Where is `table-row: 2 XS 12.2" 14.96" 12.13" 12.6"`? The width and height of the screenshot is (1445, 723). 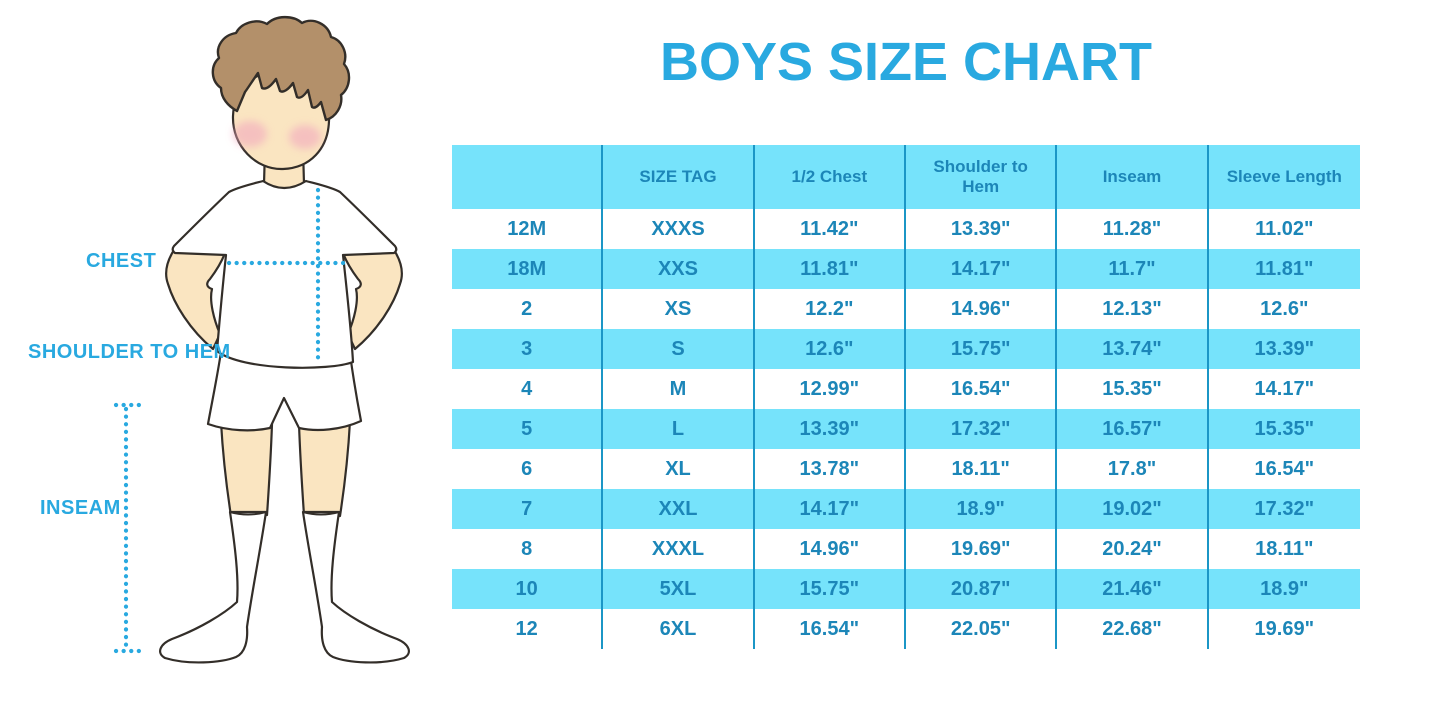 table-row: 2 XS 12.2" 14.96" 12.13" 12.6" is located at coordinates (906, 309).